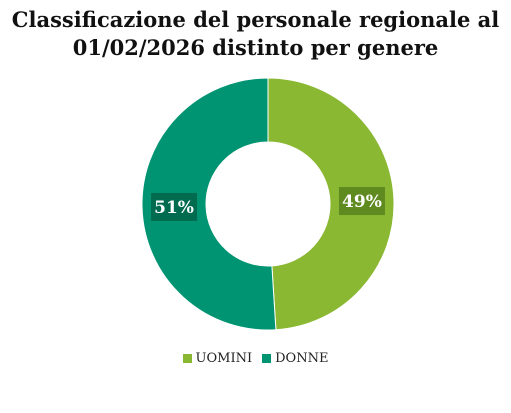  What do you see at coordinates (224, 358) in the screenshot?
I see `legend-label-uomini: UOMINI` at bounding box center [224, 358].